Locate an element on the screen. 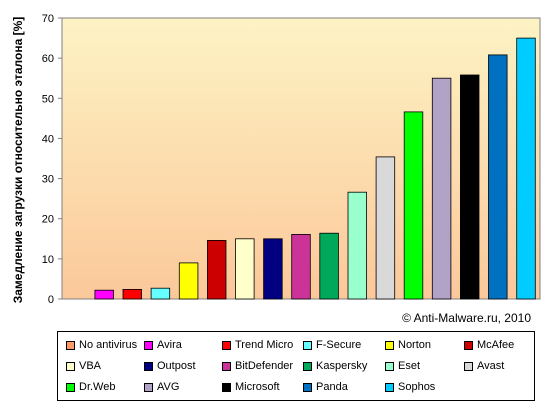 The width and height of the screenshot is (551, 416). bar-mcafee is located at coordinates (216, 269).